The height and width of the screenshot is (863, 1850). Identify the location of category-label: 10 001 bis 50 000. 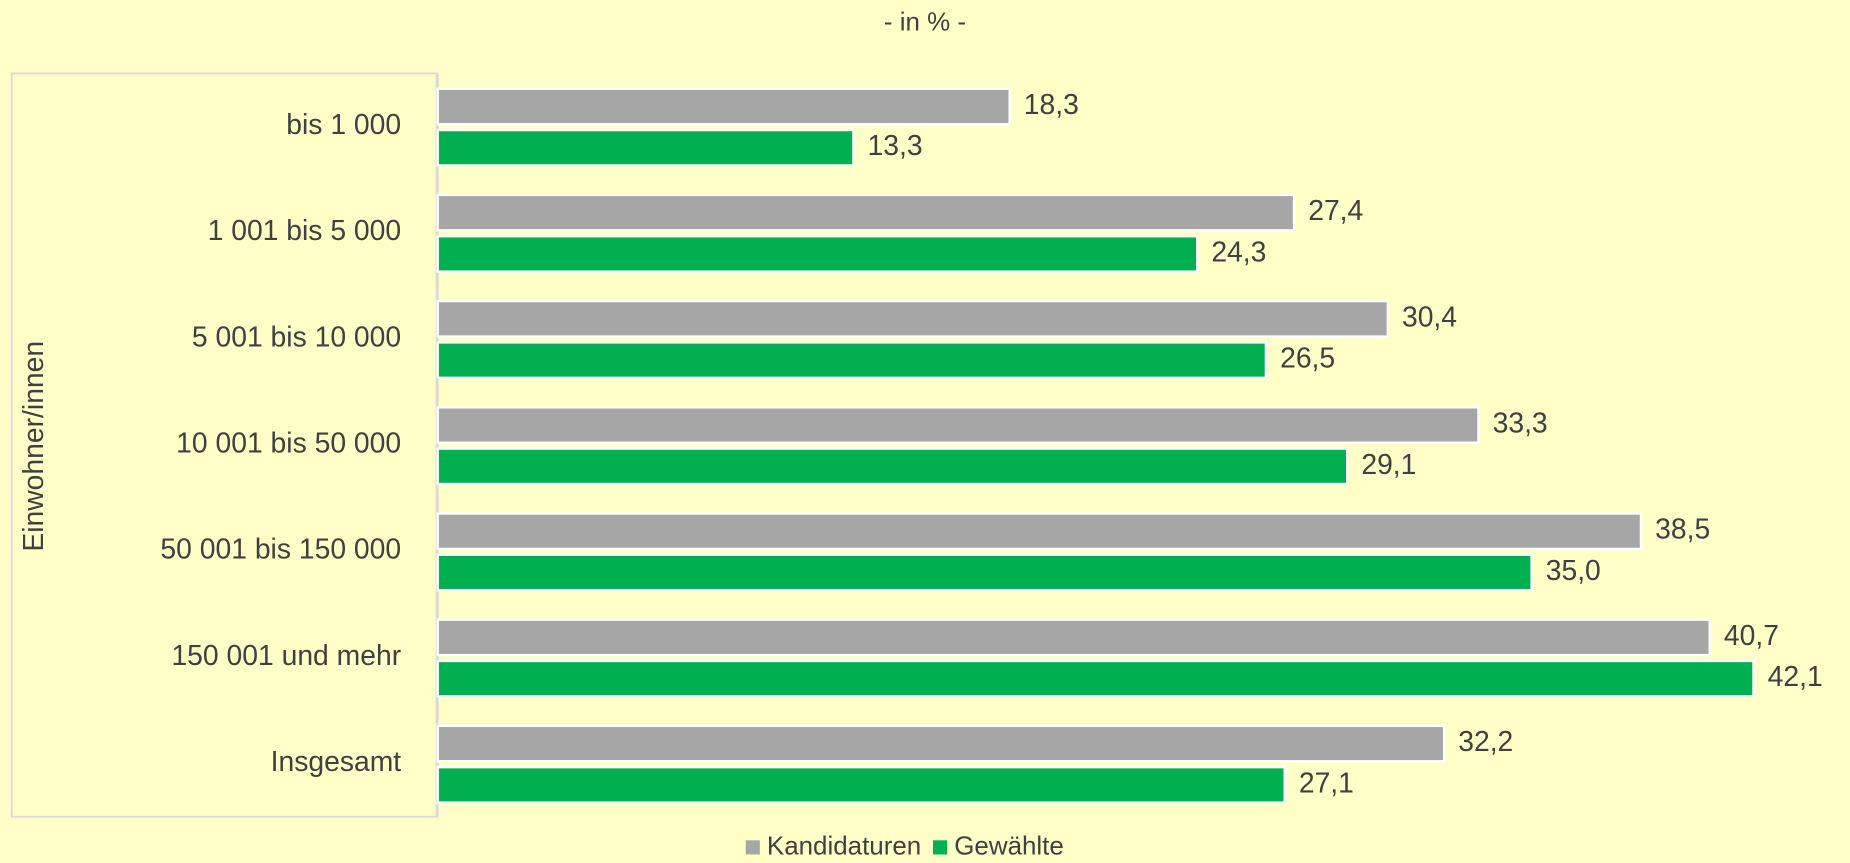
(288, 443).